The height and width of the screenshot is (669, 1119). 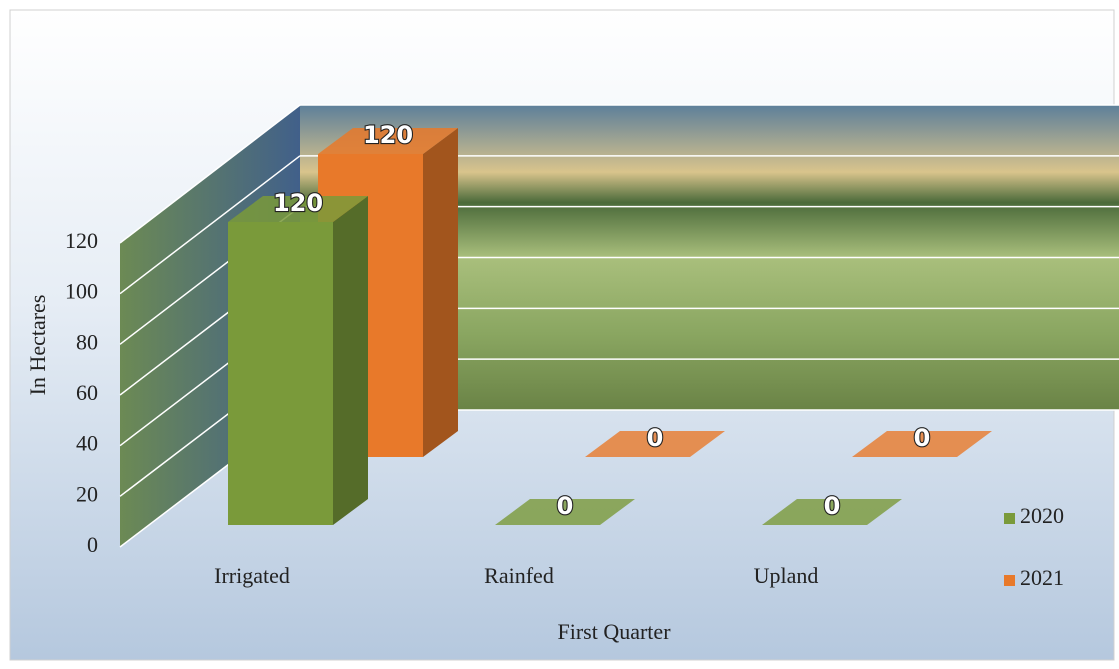 I want to click on legend-label: 2020, so click(x=1042, y=515).